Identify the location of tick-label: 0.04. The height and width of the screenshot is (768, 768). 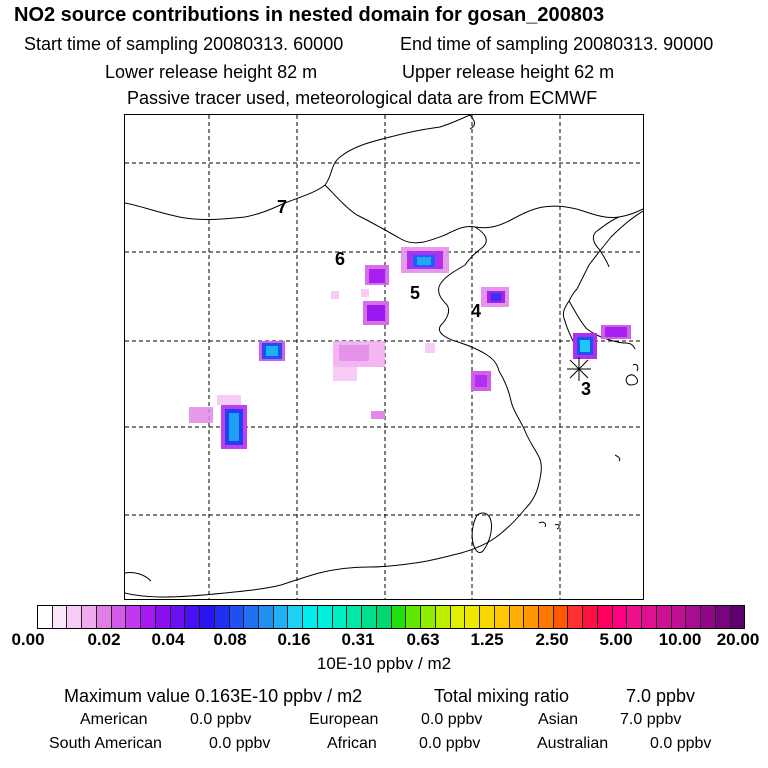
(168, 639).